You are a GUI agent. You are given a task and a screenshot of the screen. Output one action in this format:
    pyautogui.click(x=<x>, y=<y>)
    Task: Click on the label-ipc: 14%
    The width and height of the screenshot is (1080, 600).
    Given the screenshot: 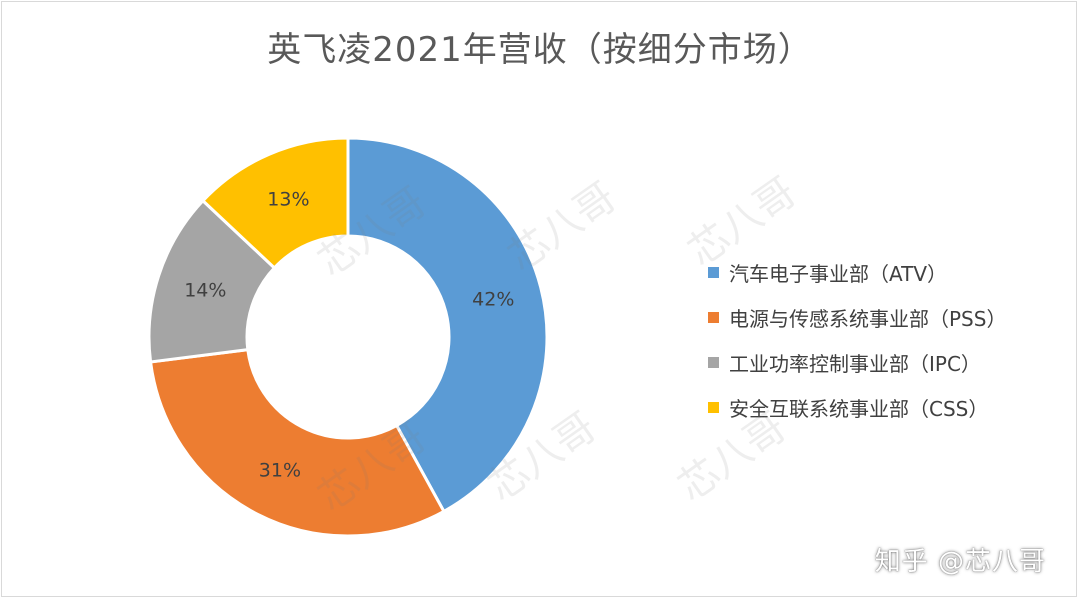 What is the action you would take?
    pyautogui.click(x=205, y=291)
    